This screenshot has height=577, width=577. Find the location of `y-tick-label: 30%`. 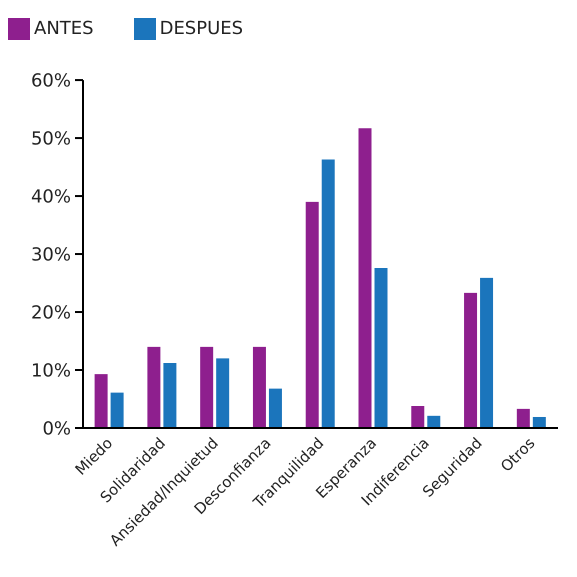

y-tick-label: 30% is located at coordinates (50, 255).